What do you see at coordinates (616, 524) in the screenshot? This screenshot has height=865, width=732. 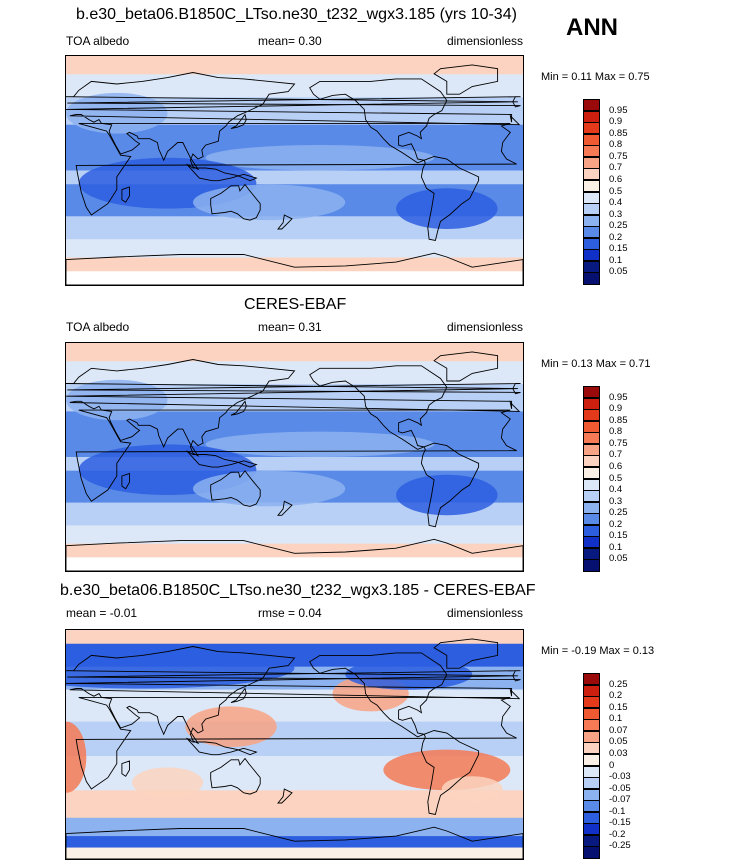 I see `panel2-colorbar-tick-label: 0.2` at bounding box center [616, 524].